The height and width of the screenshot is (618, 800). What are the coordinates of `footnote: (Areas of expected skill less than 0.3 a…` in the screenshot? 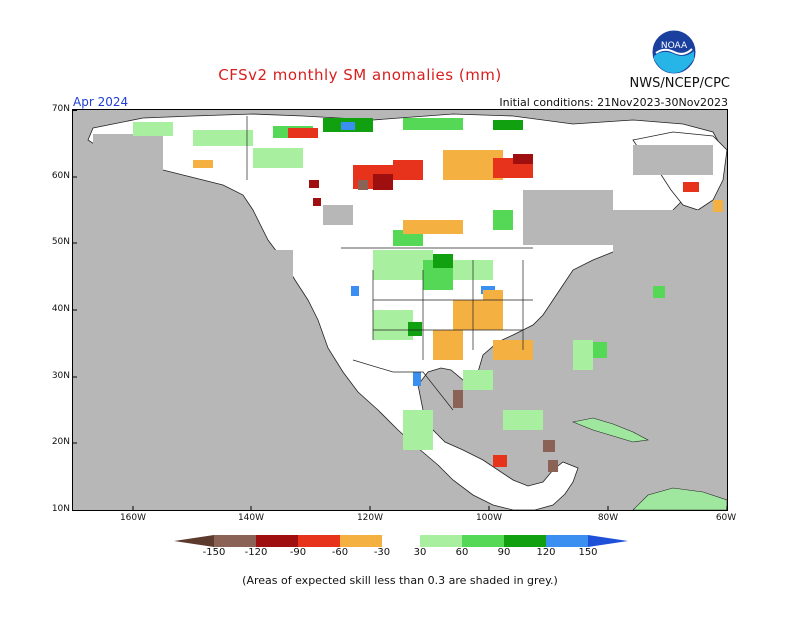 It's located at (400, 580).